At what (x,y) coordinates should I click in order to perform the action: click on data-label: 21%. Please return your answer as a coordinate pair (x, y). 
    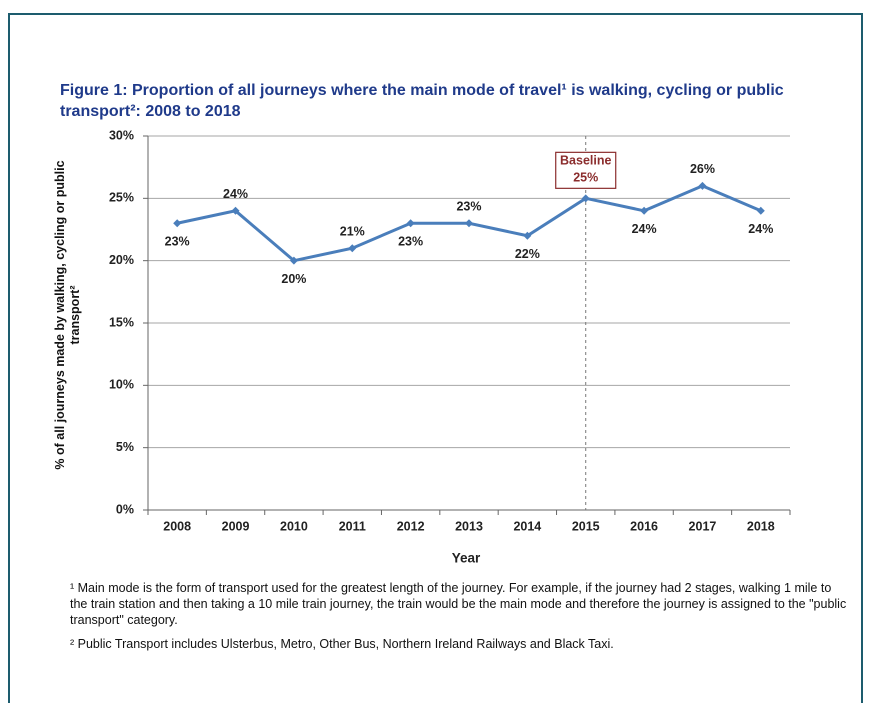
    Looking at the image, I should click on (352, 231).